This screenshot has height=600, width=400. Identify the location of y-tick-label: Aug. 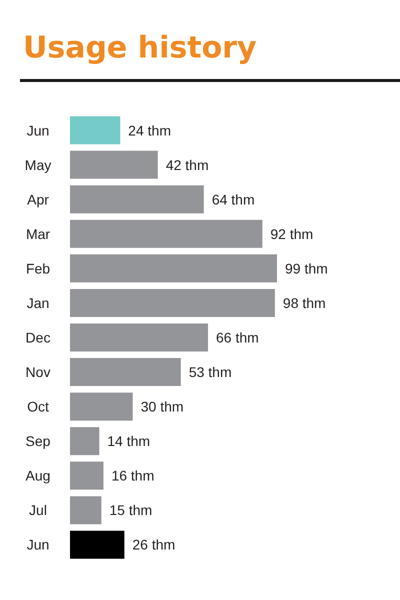
(38, 476).